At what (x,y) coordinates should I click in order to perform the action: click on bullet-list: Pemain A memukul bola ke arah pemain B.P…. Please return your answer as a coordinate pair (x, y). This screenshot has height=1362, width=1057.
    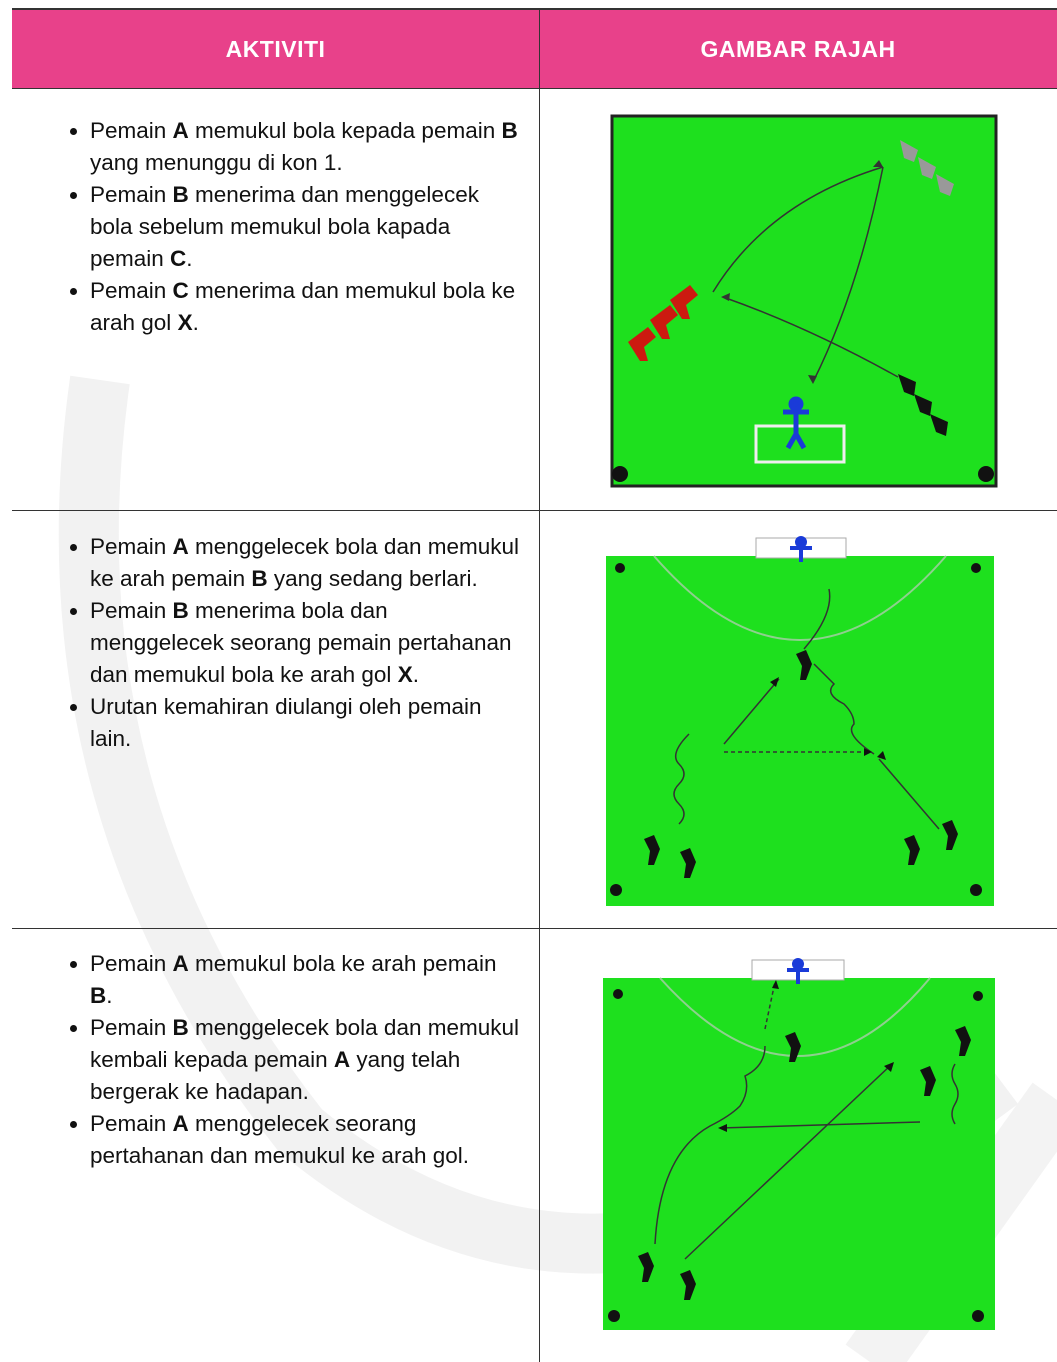
    Looking at the image, I should click on (279, 1060).